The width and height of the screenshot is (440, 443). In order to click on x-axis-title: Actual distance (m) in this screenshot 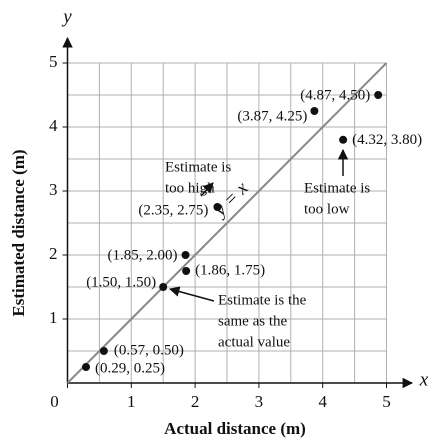, I will do `click(235, 428)`.